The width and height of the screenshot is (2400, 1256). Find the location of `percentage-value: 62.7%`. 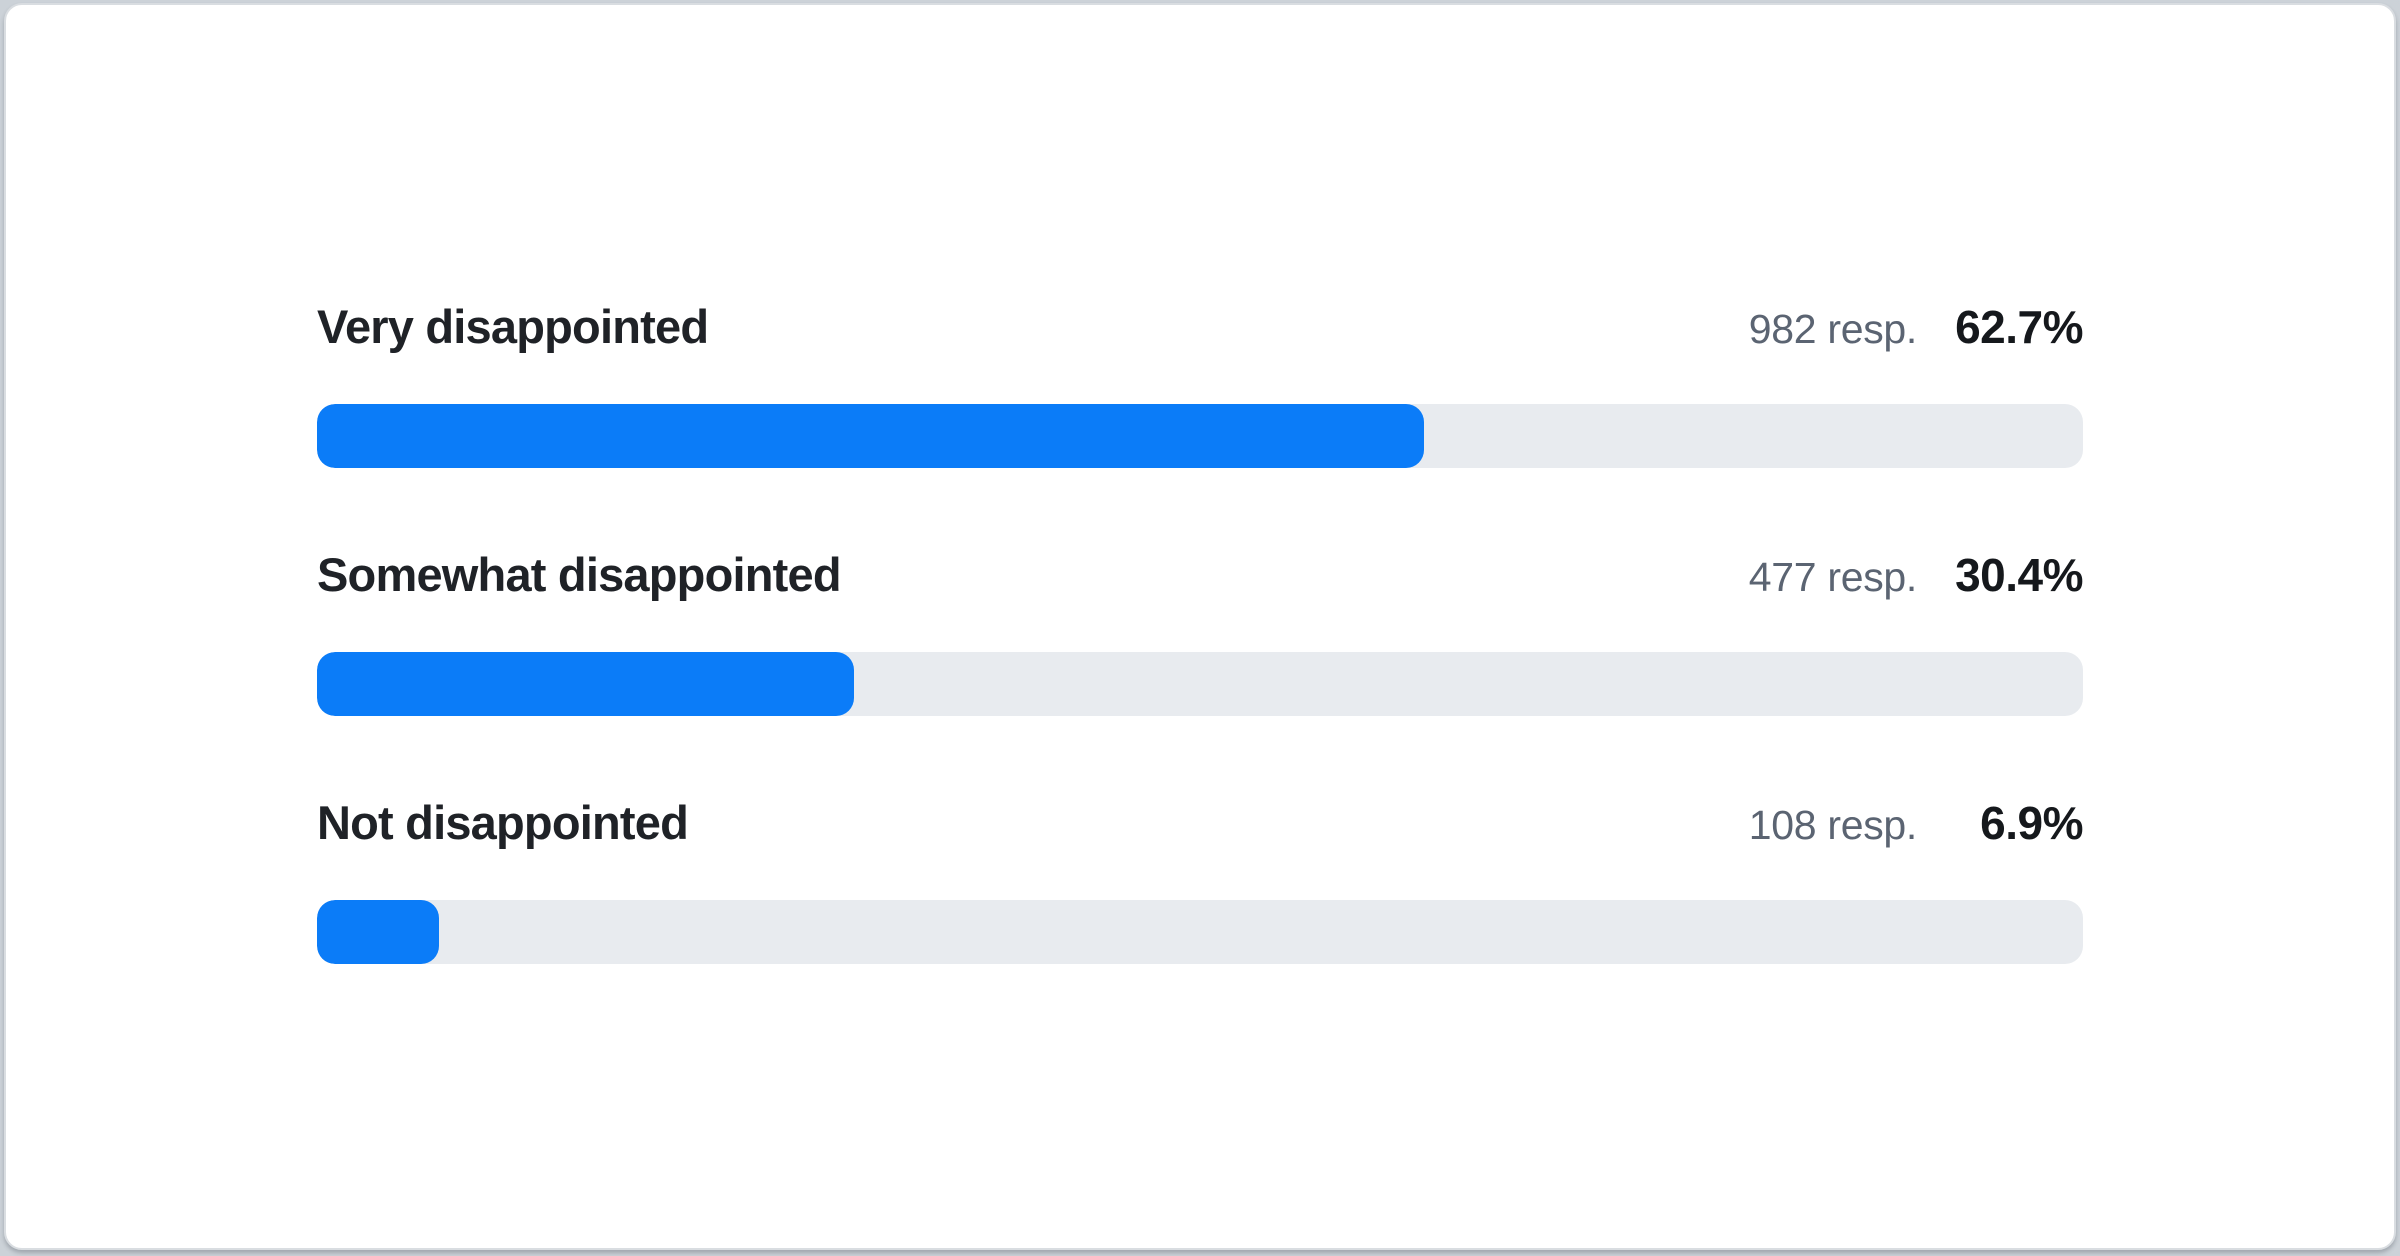

percentage-value: 62.7% is located at coordinates (2019, 326).